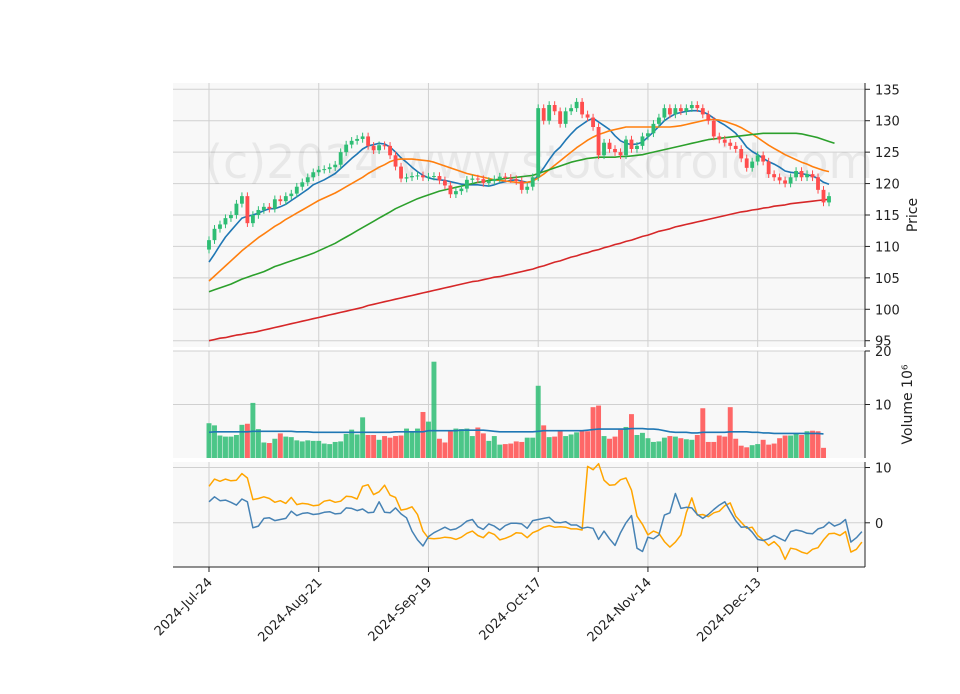 This screenshot has width=960, height=694. What do you see at coordinates (883, 352) in the screenshot?
I see `volume-y-tick-label: 20` at bounding box center [883, 352].